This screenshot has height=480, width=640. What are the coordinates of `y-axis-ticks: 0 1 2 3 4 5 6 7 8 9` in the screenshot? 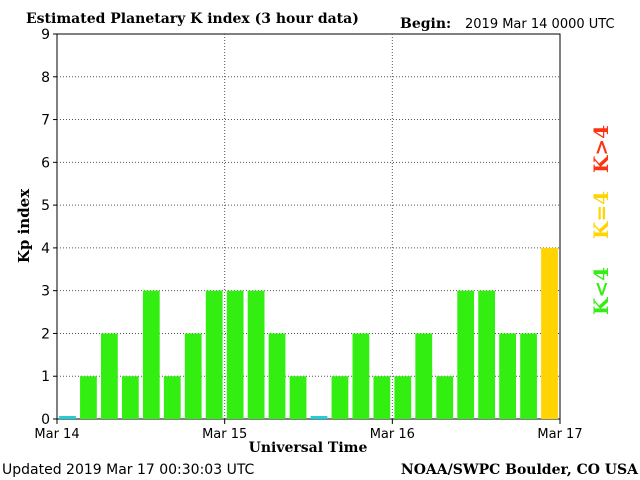 It's located at (49, 227).